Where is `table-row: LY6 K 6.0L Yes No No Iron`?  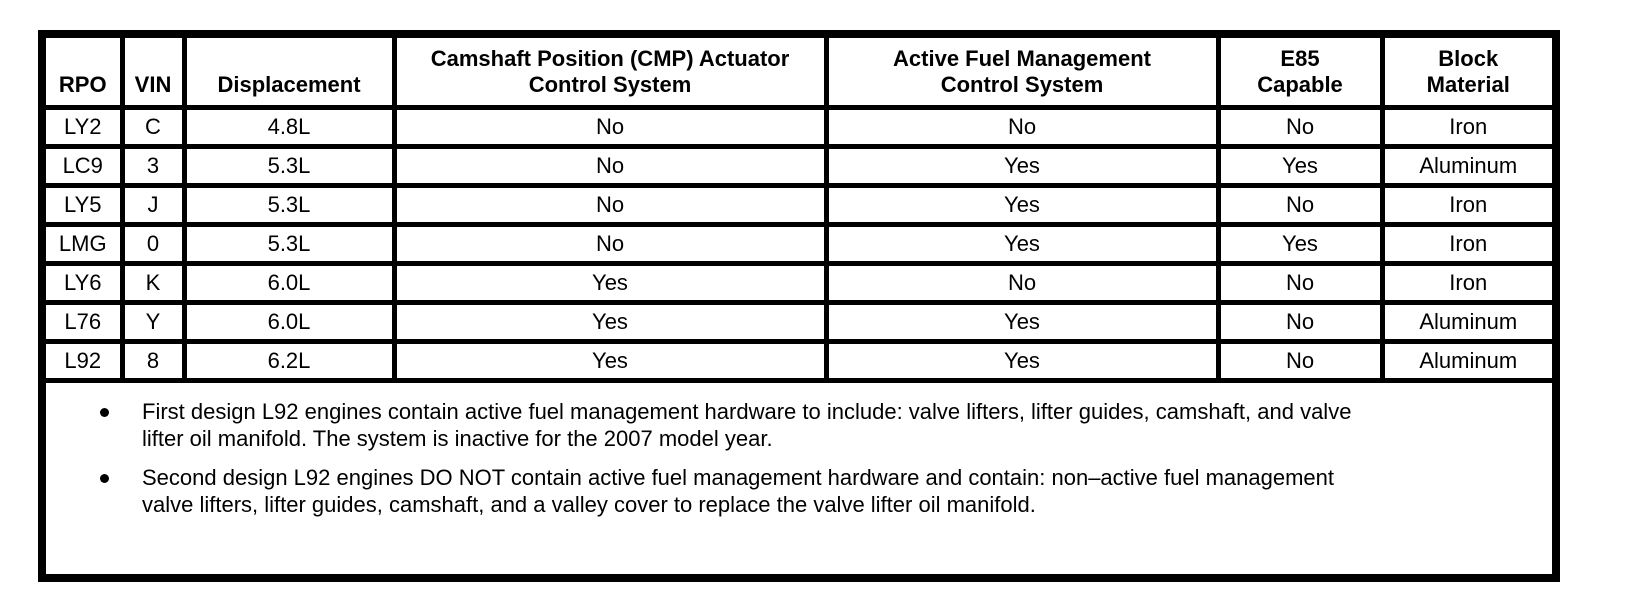 table-row: LY6 K 6.0L Yes No No Iron is located at coordinates (799, 283).